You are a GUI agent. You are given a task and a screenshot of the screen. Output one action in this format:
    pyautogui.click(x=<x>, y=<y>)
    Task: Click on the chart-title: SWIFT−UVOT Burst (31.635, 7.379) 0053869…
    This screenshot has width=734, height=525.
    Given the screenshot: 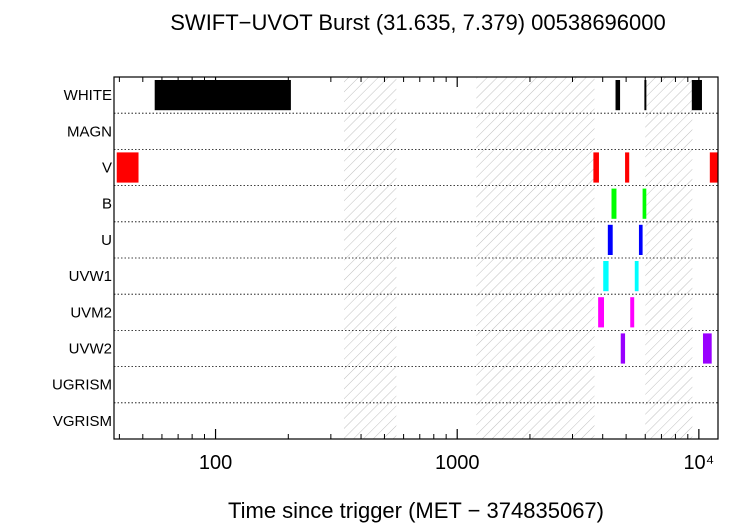 What is the action you would take?
    pyautogui.click(x=417, y=22)
    